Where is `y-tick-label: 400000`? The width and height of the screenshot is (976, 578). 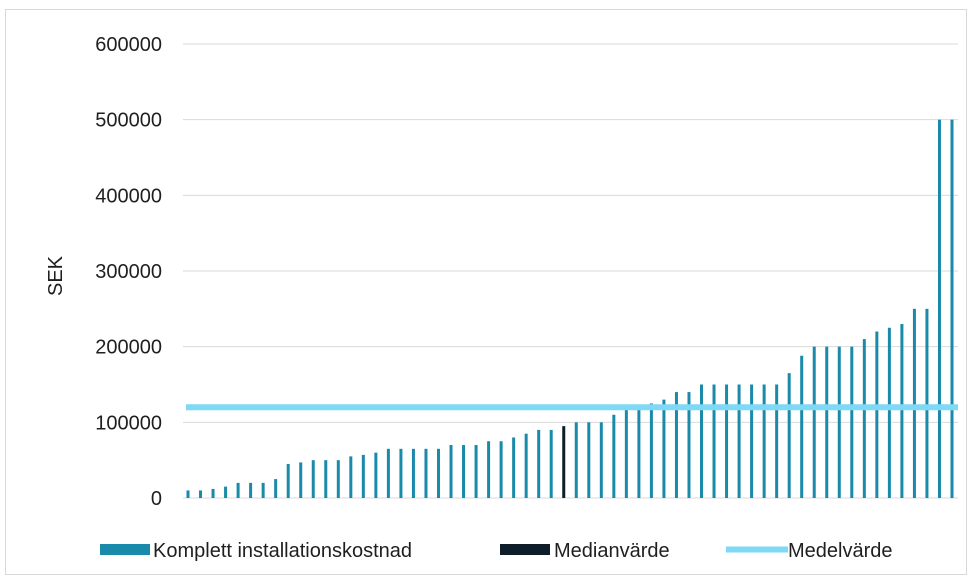
y-tick-label: 400000 is located at coordinates (128, 196).